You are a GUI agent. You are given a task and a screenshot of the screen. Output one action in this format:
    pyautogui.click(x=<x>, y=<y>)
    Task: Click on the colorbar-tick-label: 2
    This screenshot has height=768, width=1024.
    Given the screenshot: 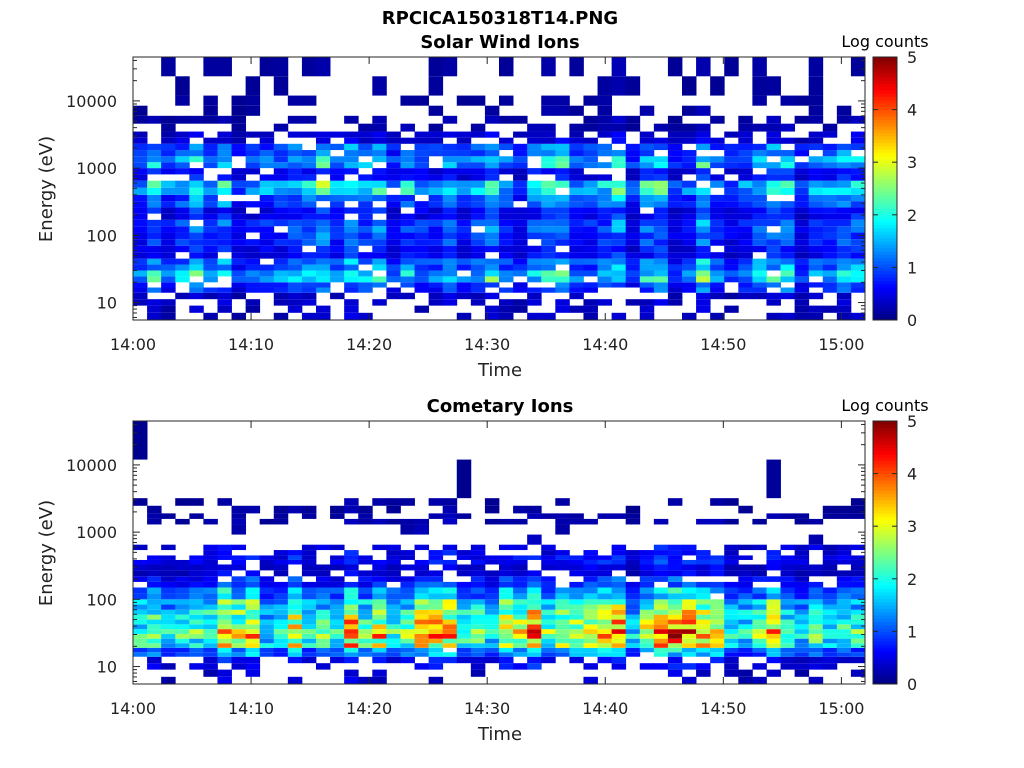 What is the action you would take?
    pyautogui.click(x=912, y=215)
    